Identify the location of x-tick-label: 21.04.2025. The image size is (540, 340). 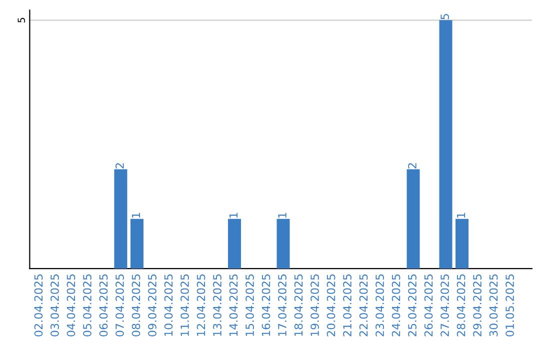
(347, 305).